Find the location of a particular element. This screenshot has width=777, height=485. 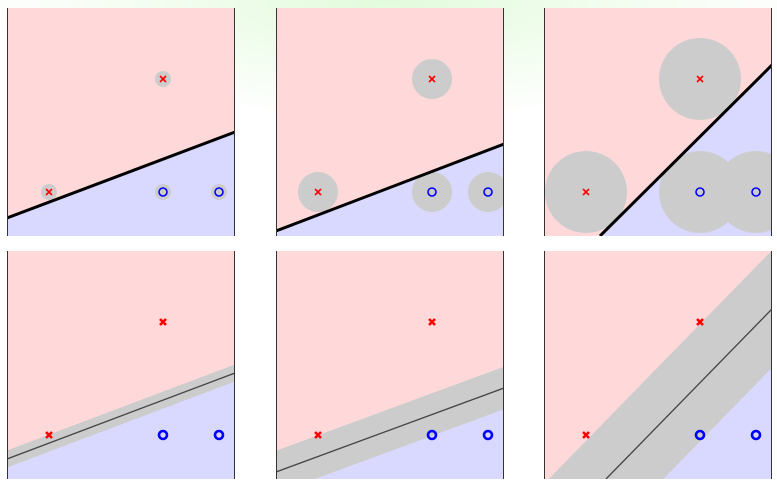

margin-band is located at coordinates (660, 365).